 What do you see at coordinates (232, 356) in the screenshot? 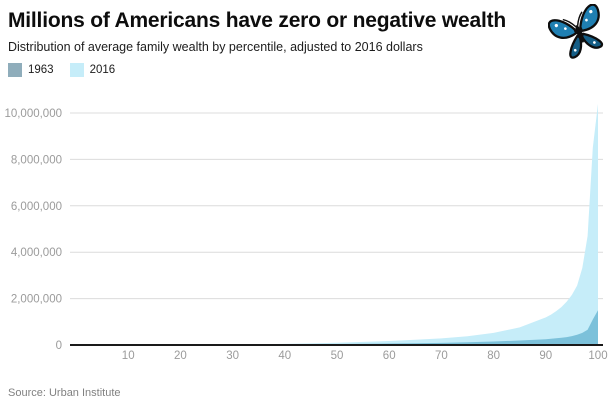
I see `x-tick-label: 30` at bounding box center [232, 356].